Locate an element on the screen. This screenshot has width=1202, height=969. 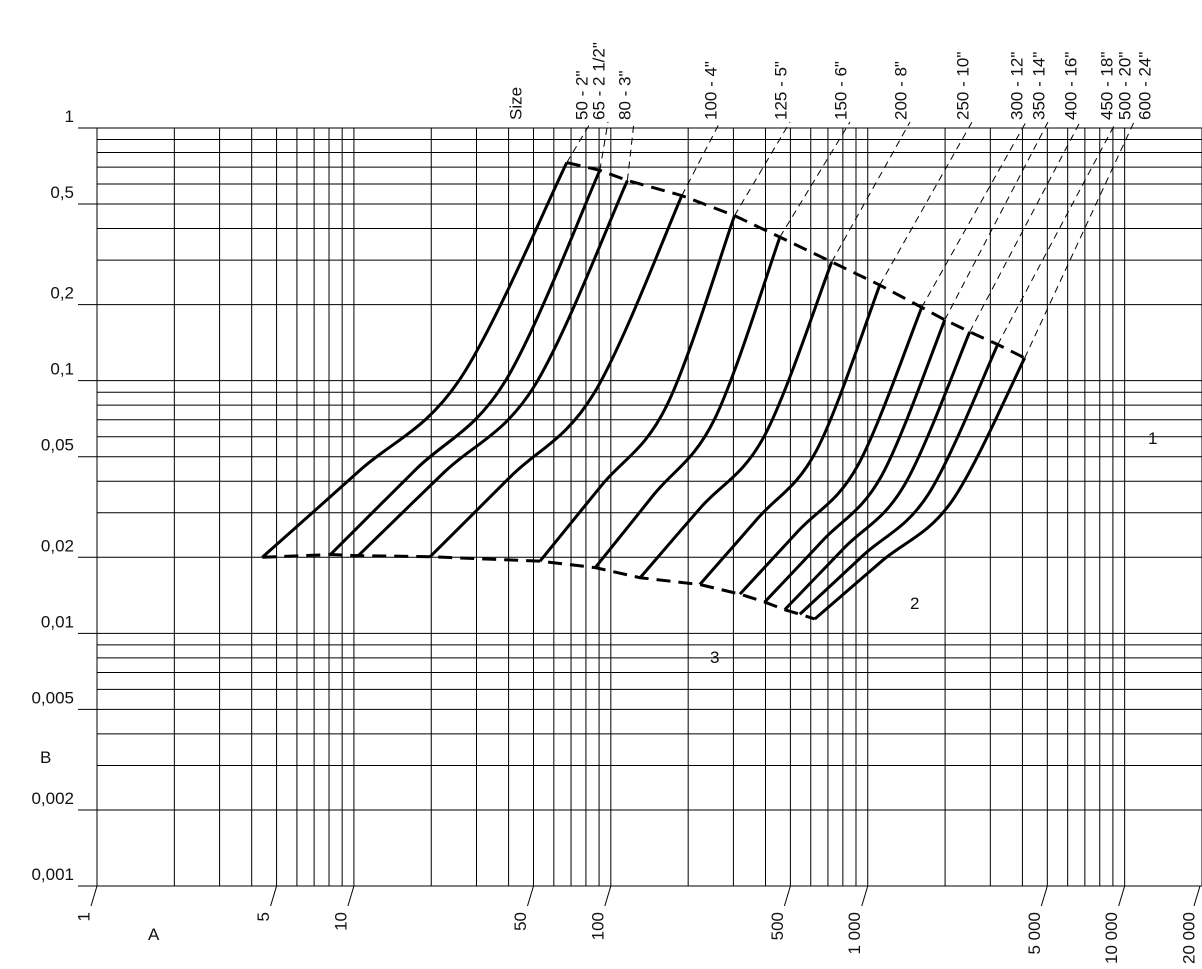
size-label: 250 - 10" is located at coordinates (962, 86).